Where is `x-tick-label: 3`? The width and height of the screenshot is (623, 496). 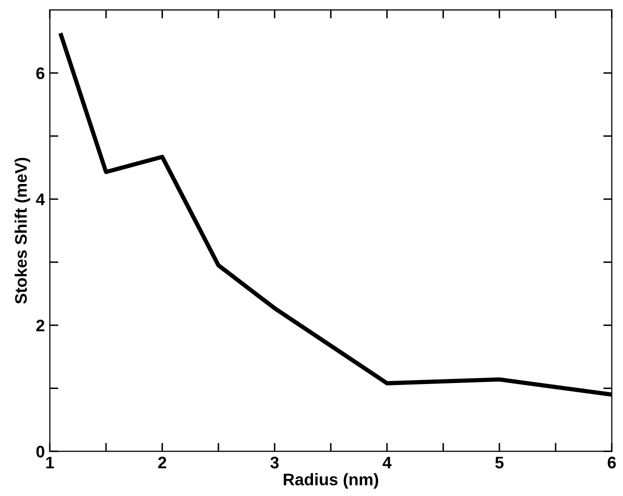 x-tick-label: 3 is located at coordinates (274, 462).